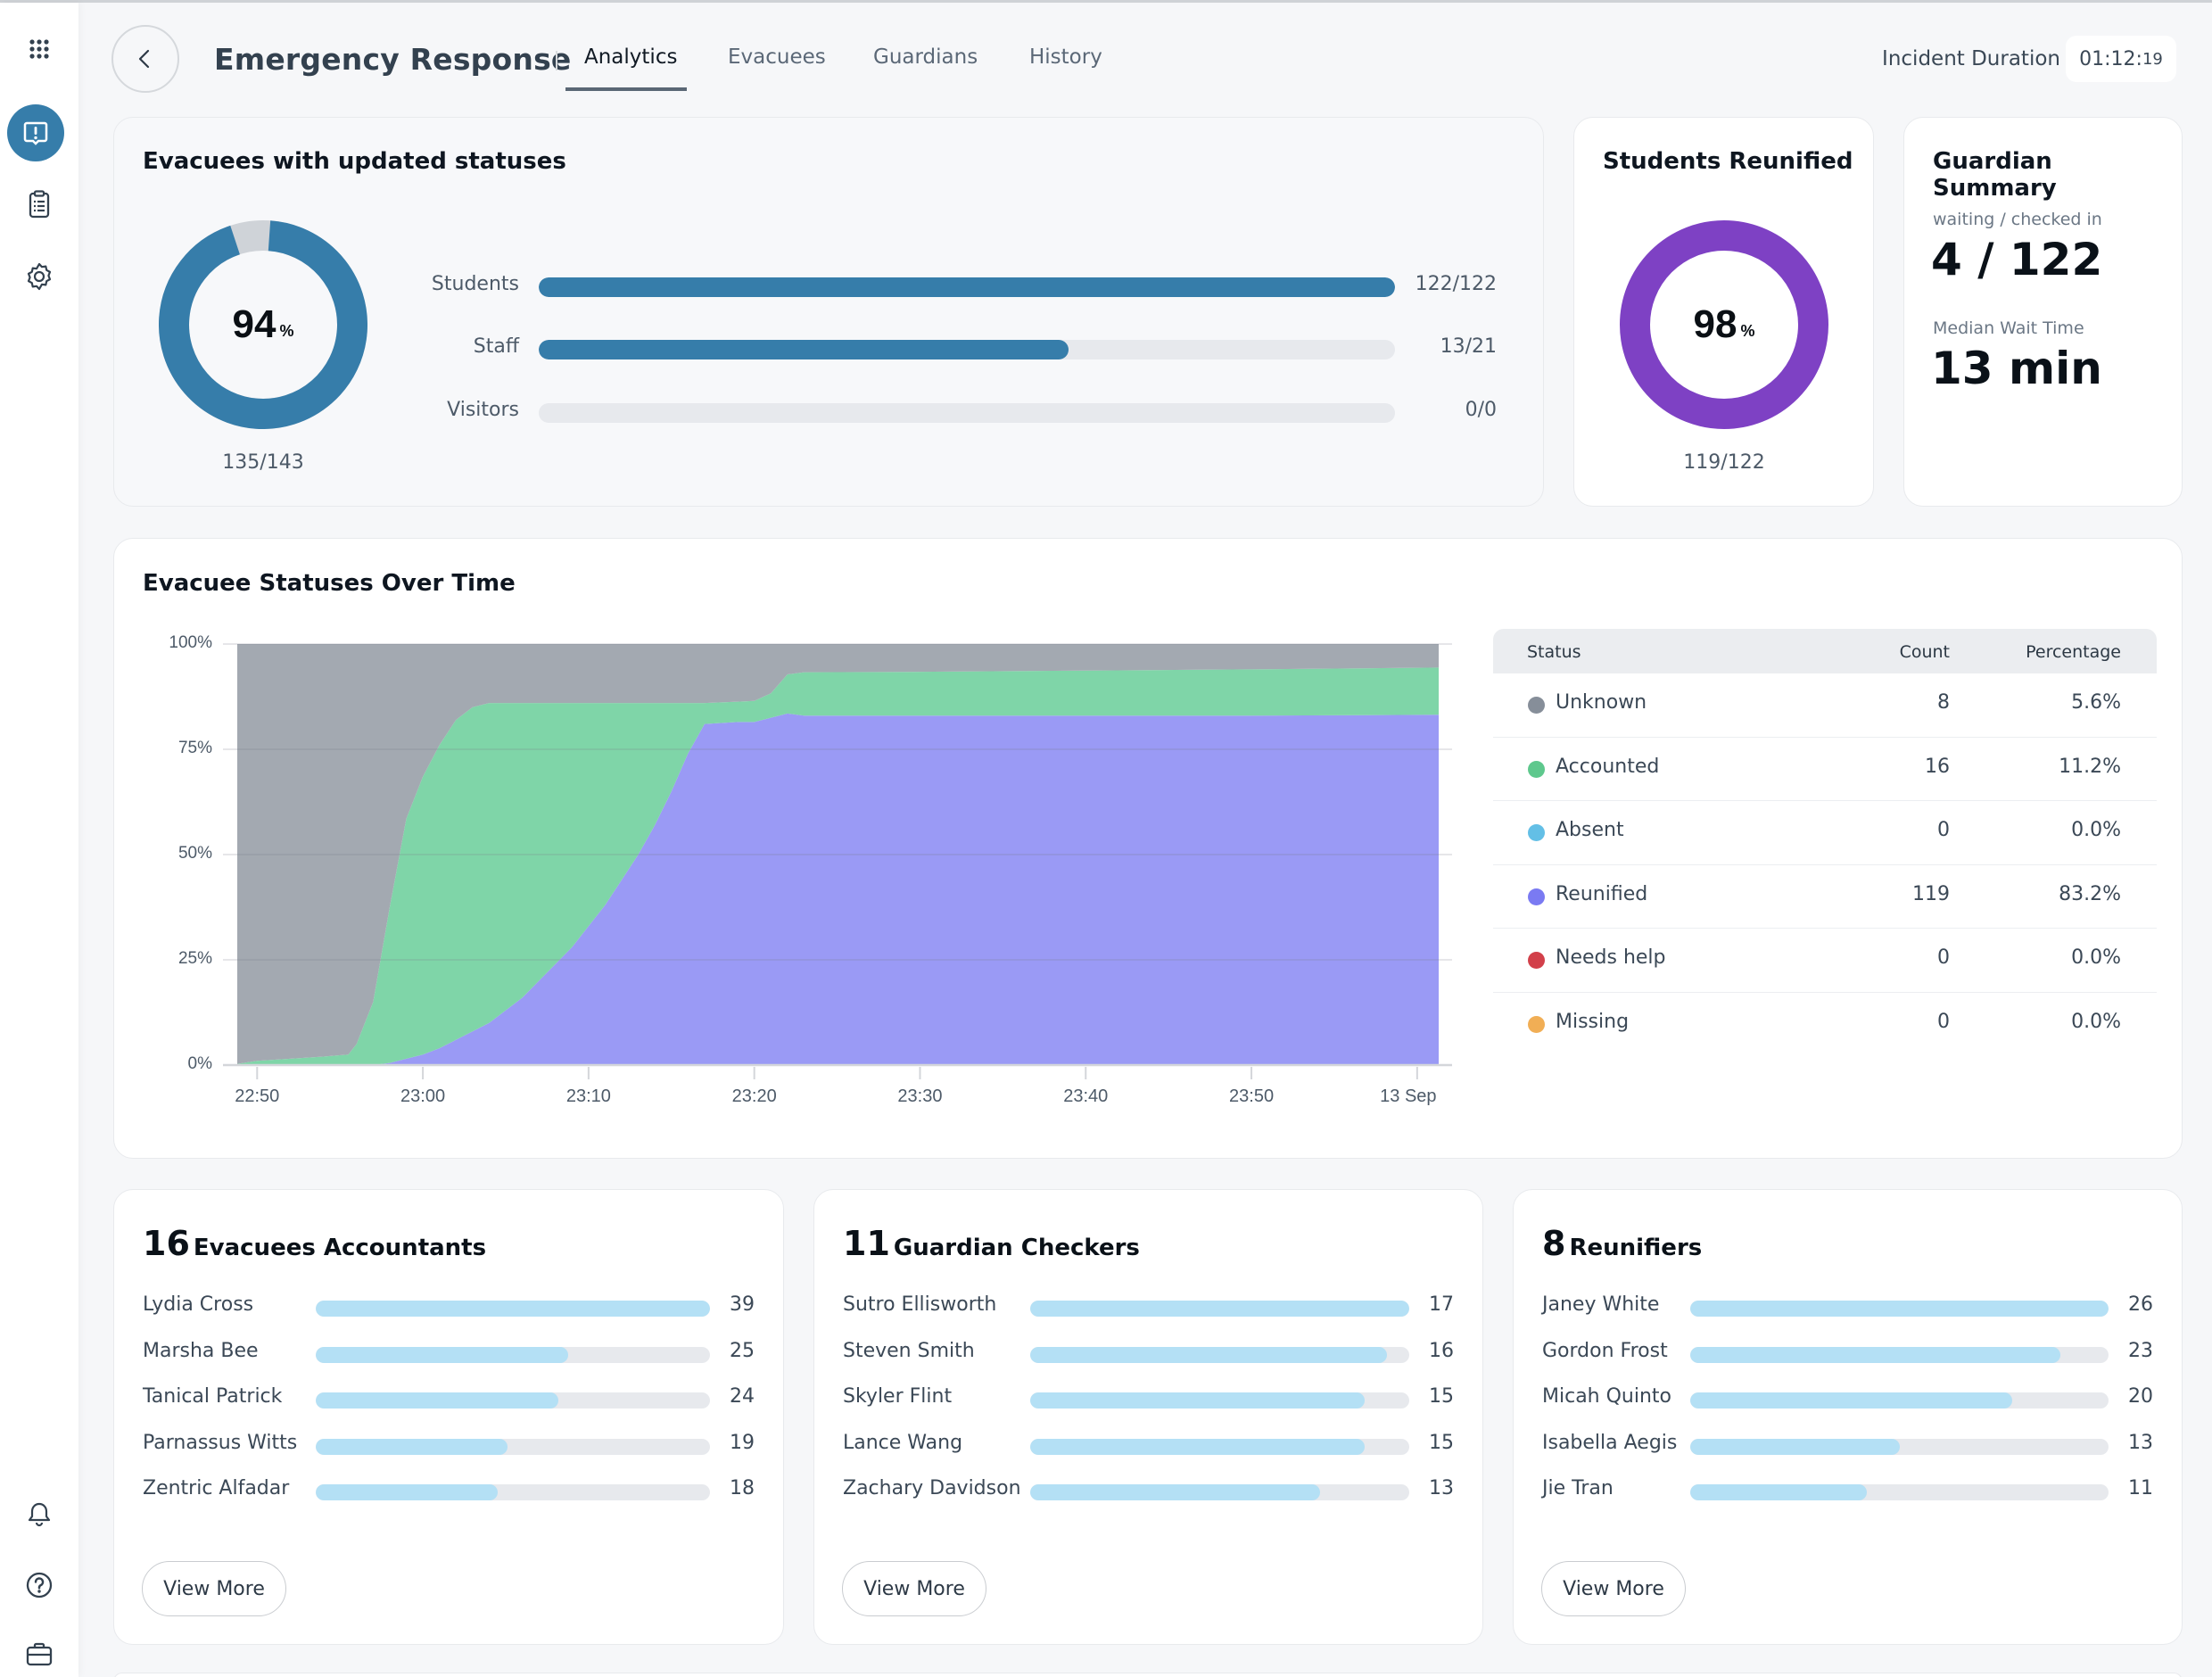 This screenshot has height=1677, width=2212. I want to click on card-title: Evacuees with updated statuses, so click(355, 161).